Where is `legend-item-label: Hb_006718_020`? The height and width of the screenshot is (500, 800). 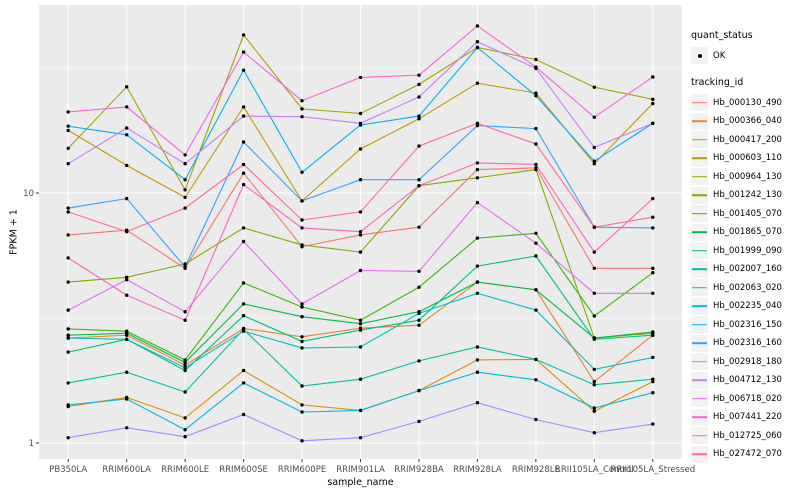 legend-item-label: Hb_006718_020 is located at coordinates (747, 398).